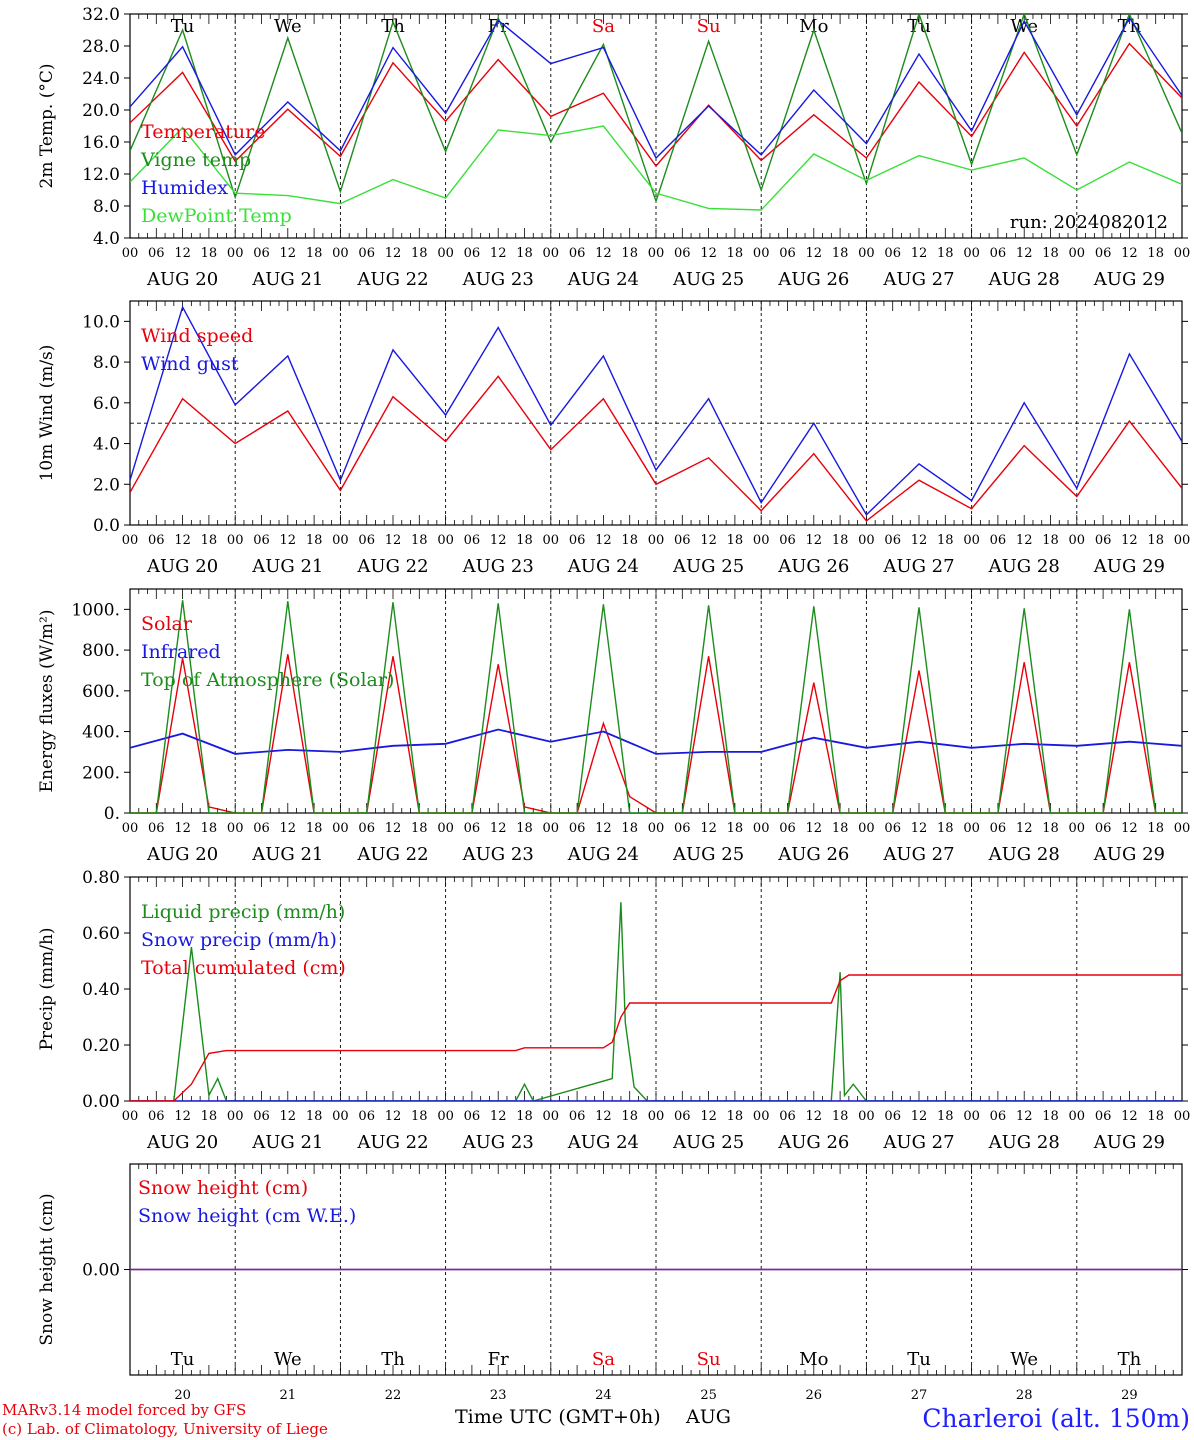  Describe the element at coordinates (197, 336) in the screenshot. I see `wind-legend-entry: Wind speed` at that location.